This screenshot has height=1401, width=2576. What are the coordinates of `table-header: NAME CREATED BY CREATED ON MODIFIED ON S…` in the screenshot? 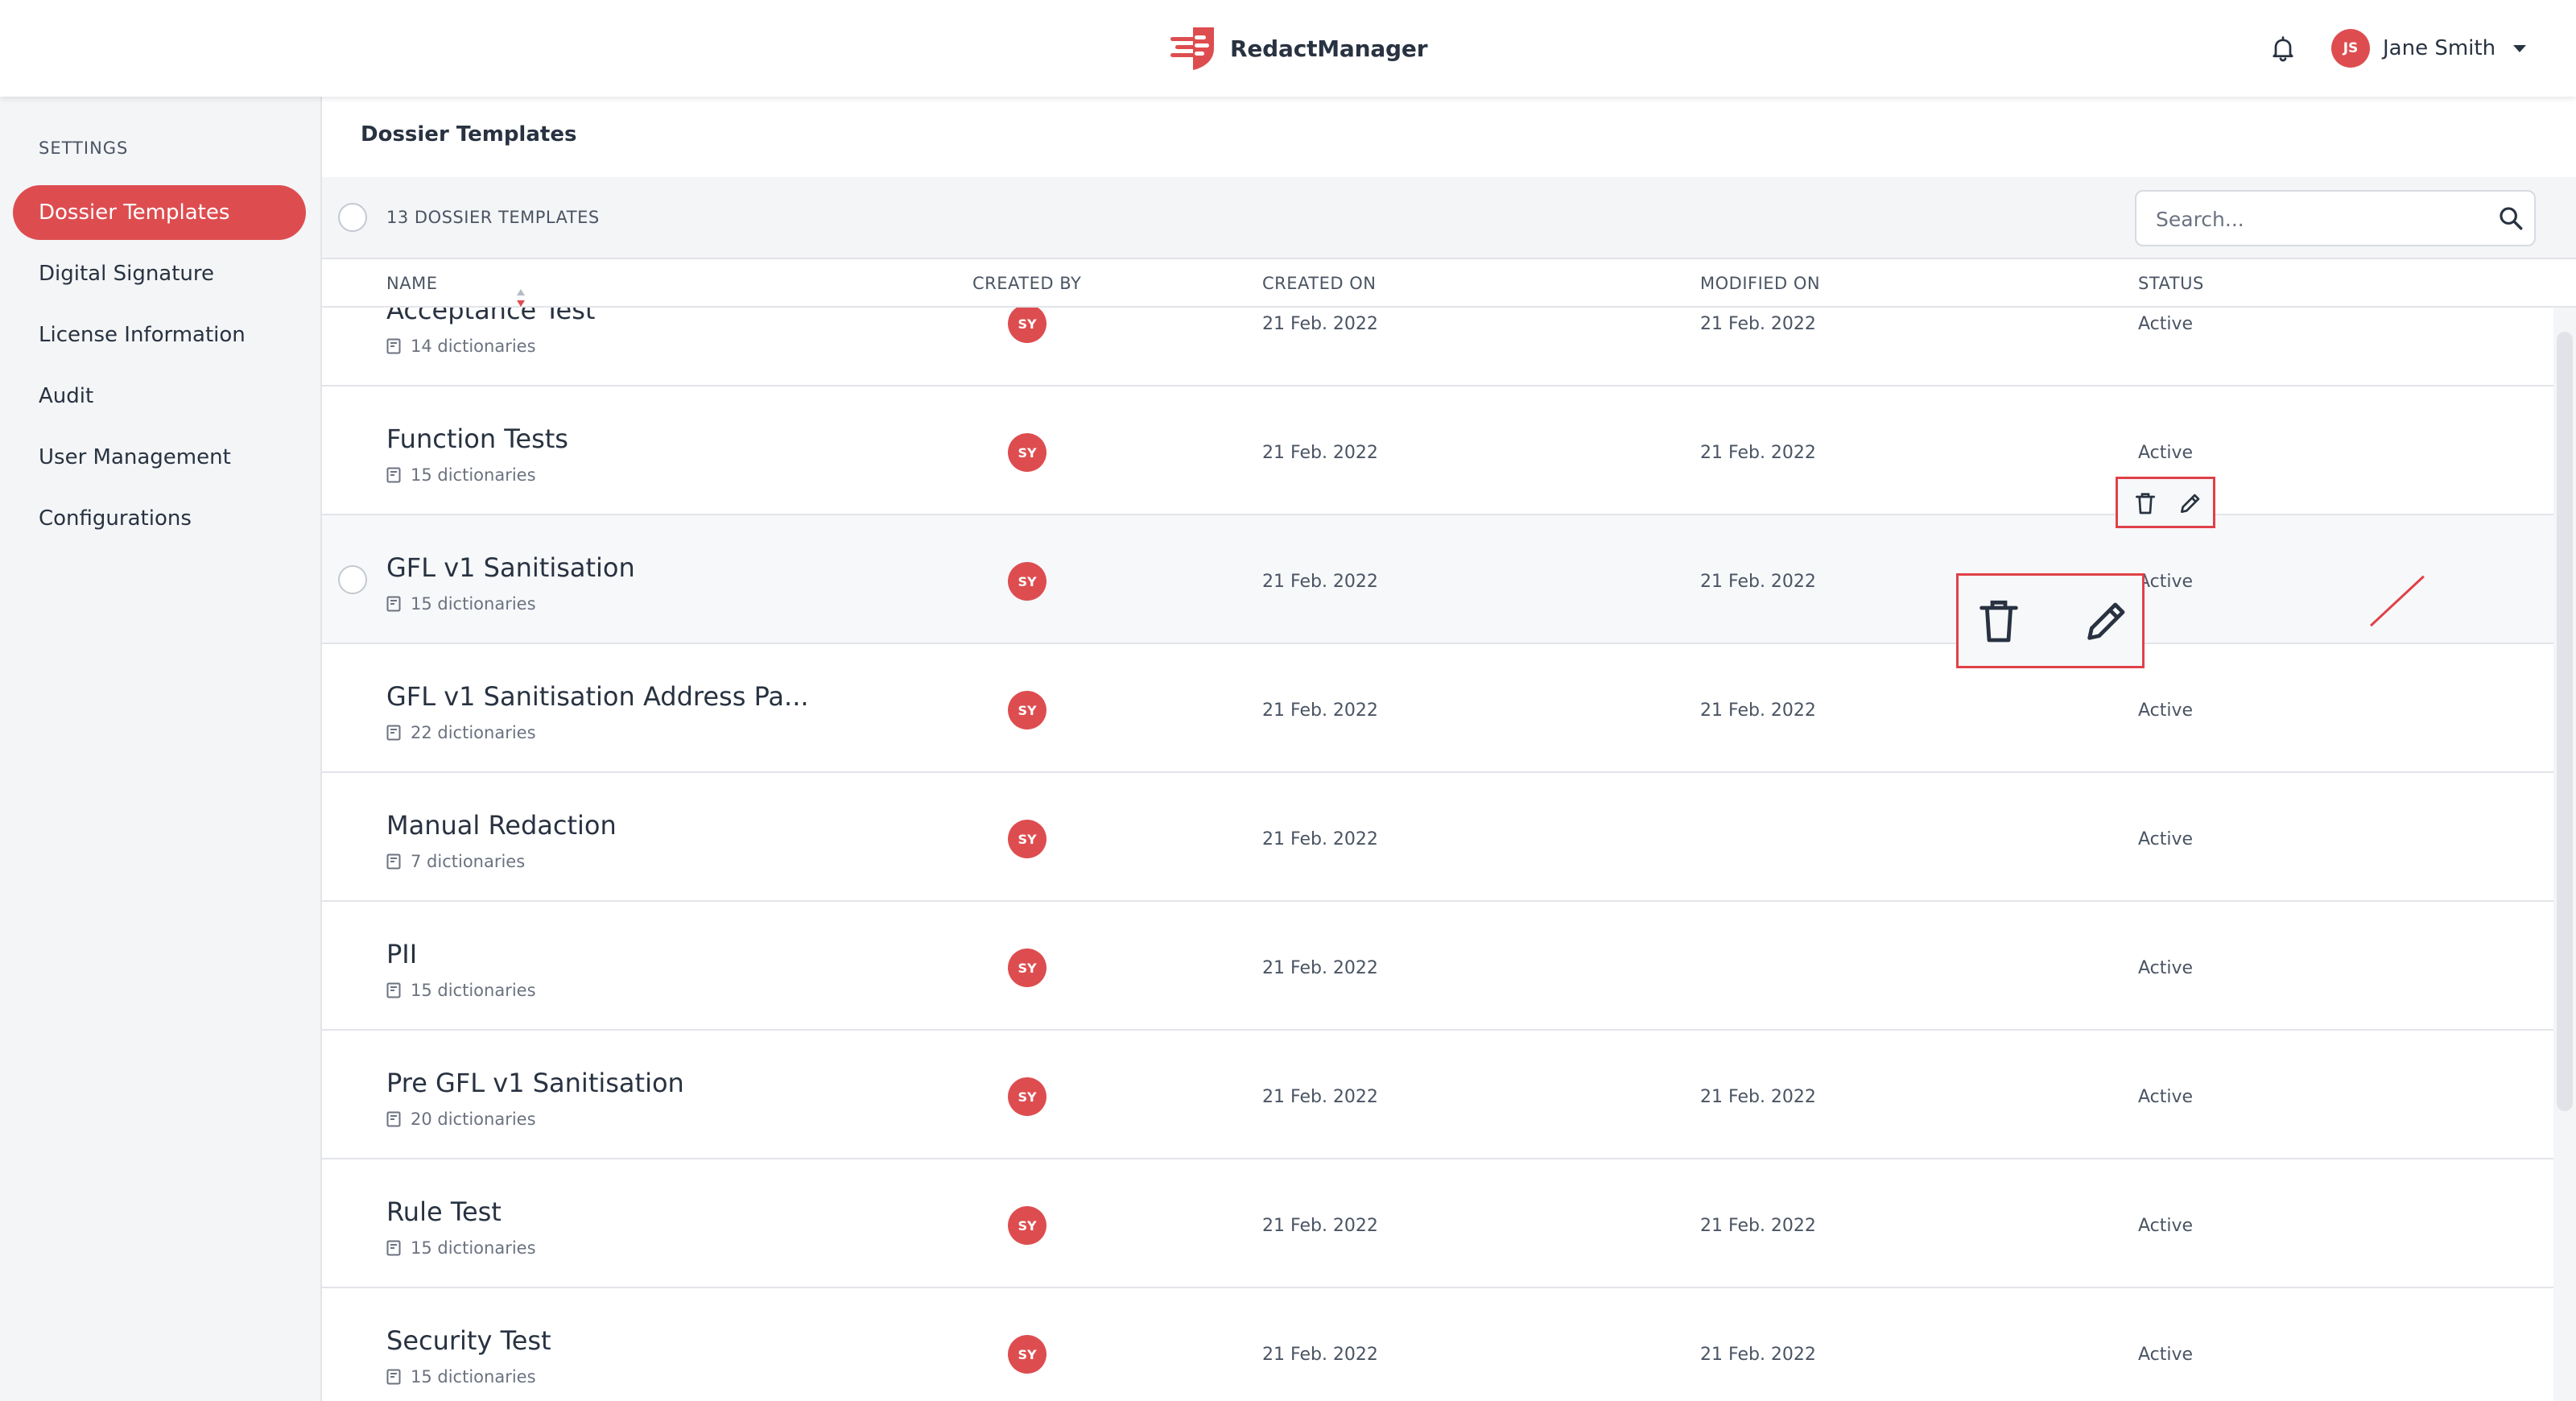 It's located at (1449, 283).